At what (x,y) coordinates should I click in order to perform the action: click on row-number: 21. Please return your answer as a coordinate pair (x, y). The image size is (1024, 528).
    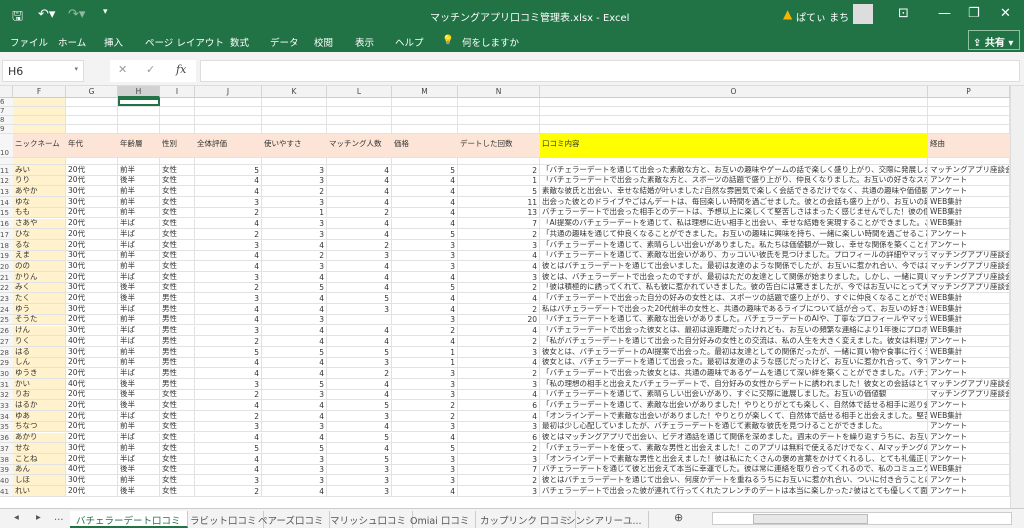
    Looking at the image, I should click on (6, 277).